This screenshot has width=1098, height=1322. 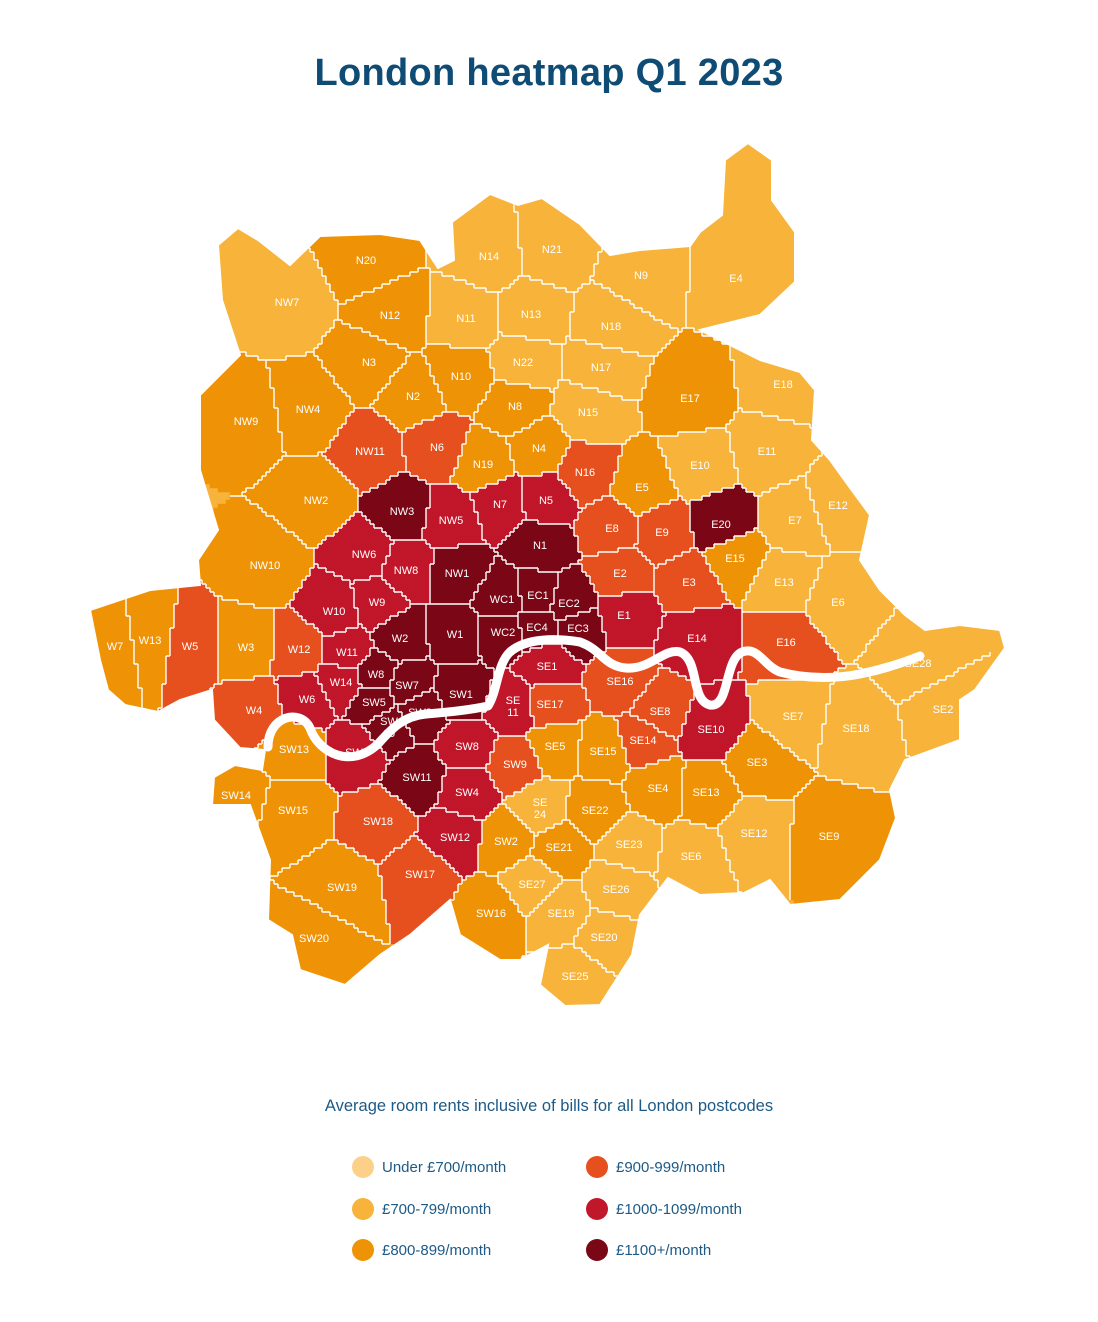 What do you see at coordinates (611, 327) in the screenshot?
I see `label-n18: N18` at bounding box center [611, 327].